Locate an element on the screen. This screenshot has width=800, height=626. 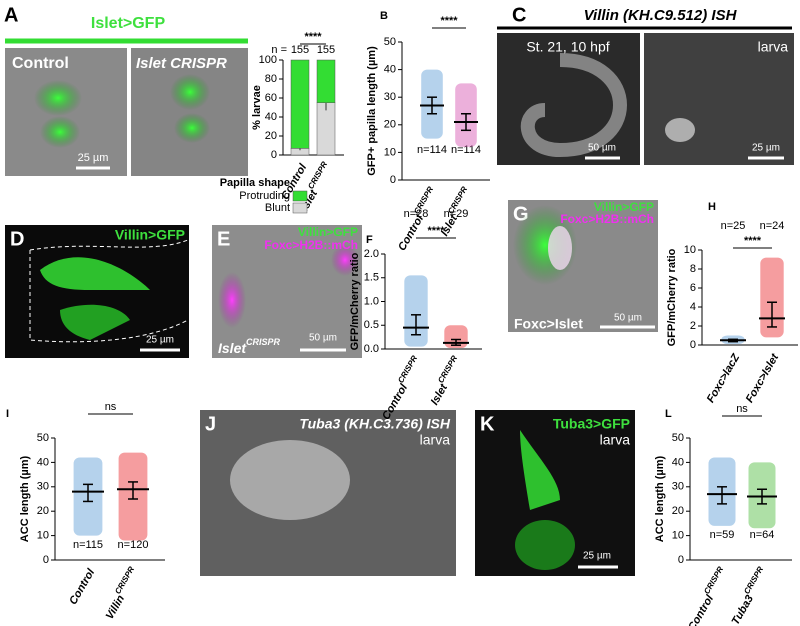
category: Villin is located at coordinates (115, 607).